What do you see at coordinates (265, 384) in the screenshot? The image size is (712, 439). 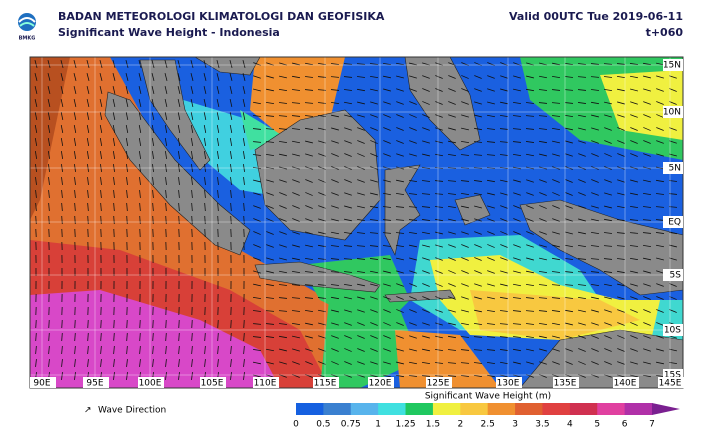 I see `lon-label: 110E` at bounding box center [265, 384].